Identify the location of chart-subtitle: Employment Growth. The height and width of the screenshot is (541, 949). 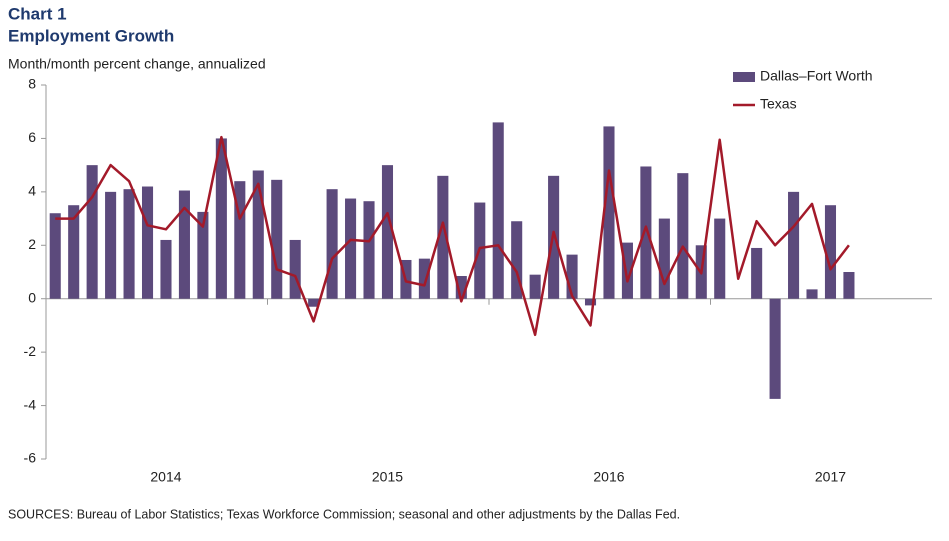
(91, 35).